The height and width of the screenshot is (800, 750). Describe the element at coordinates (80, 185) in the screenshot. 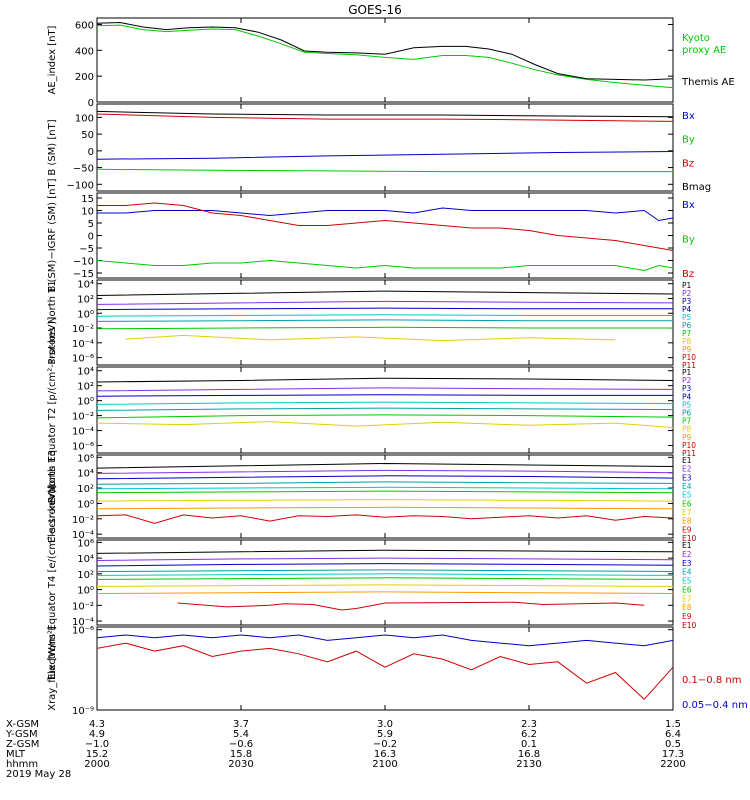

I see `y-tick-label: −100` at that location.